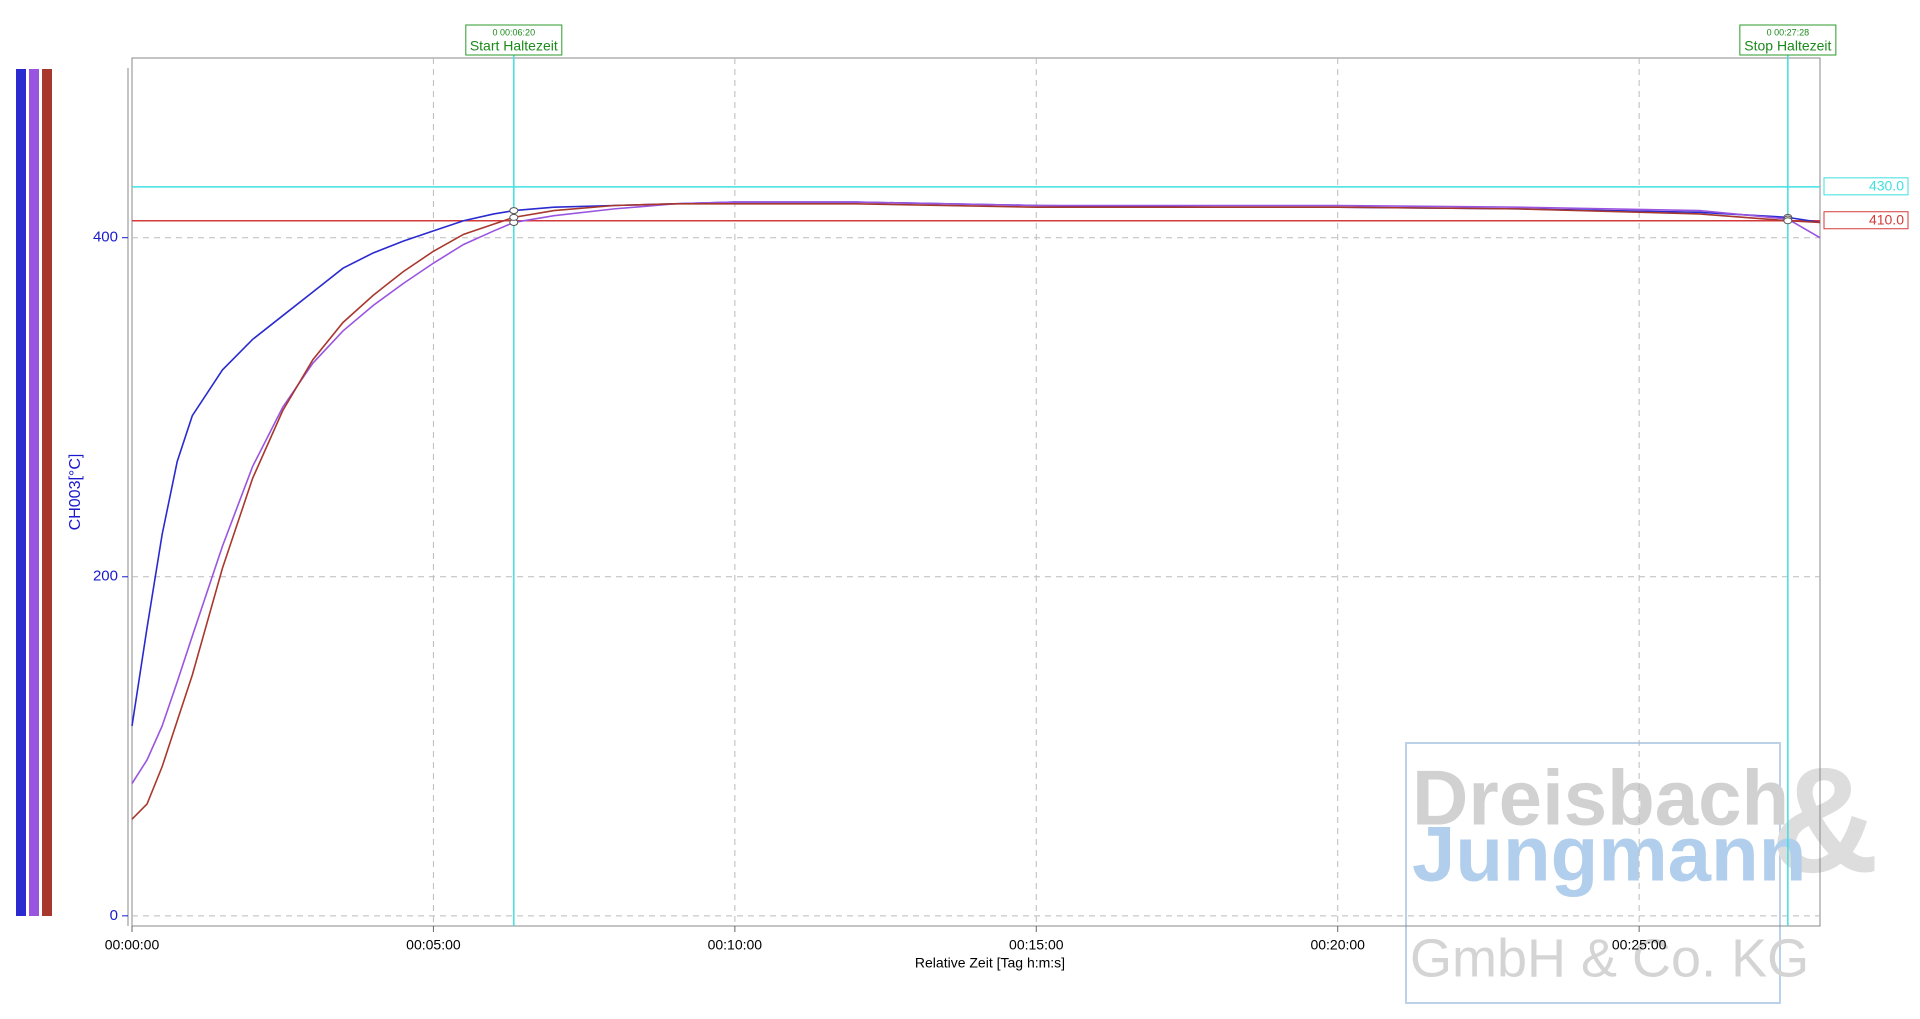 The height and width of the screenshot is (1019, 1920). I want to click on y-tick-label: 400, so click(105, 237).